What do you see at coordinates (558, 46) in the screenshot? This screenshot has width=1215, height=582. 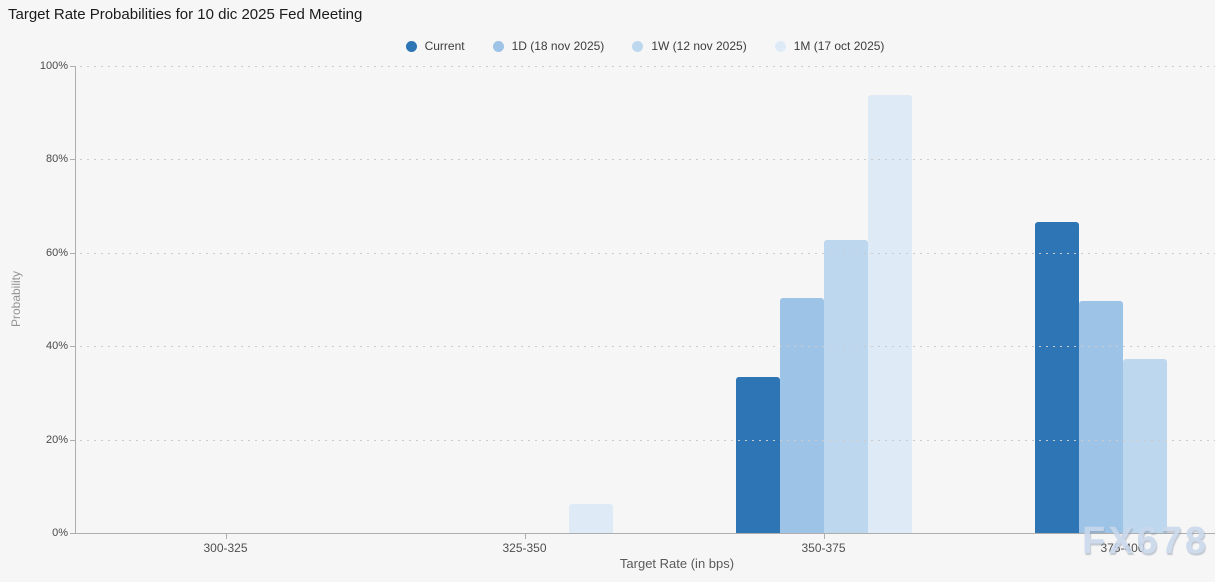 I see `legend-label: 1D (18 nov 2025)` at bounding box center [558, 46].